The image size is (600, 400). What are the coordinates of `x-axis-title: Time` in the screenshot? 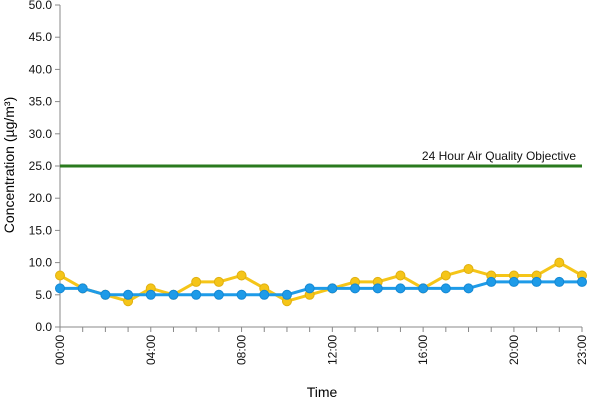 It's located at (322, 392).